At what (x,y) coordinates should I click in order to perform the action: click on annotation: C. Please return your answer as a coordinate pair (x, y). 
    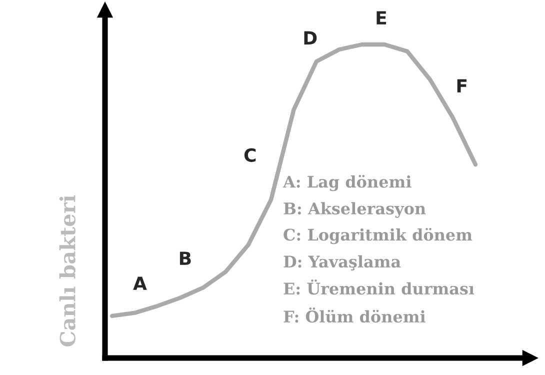
    Looking at the image, I should click on (250, 155).